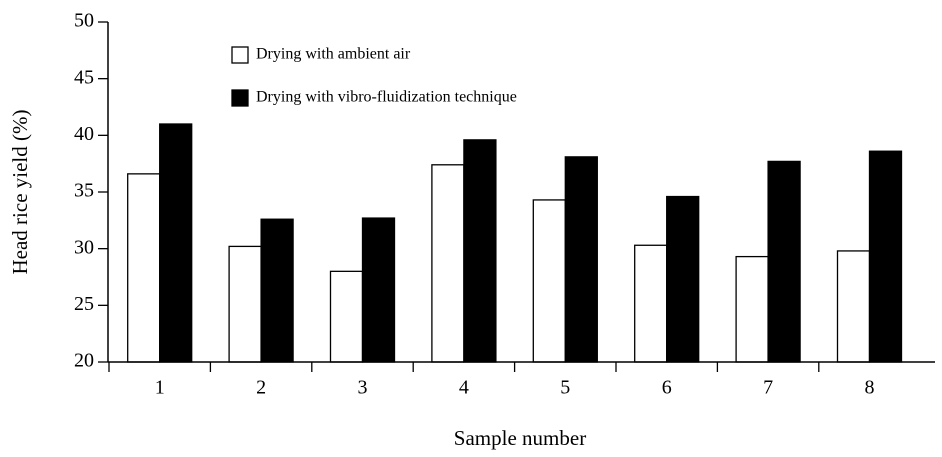 The image size is (942, 457). Describe the element at coordinates (520, 438) in the screenshot. I see `x-axis-title: Sample number` at that location.